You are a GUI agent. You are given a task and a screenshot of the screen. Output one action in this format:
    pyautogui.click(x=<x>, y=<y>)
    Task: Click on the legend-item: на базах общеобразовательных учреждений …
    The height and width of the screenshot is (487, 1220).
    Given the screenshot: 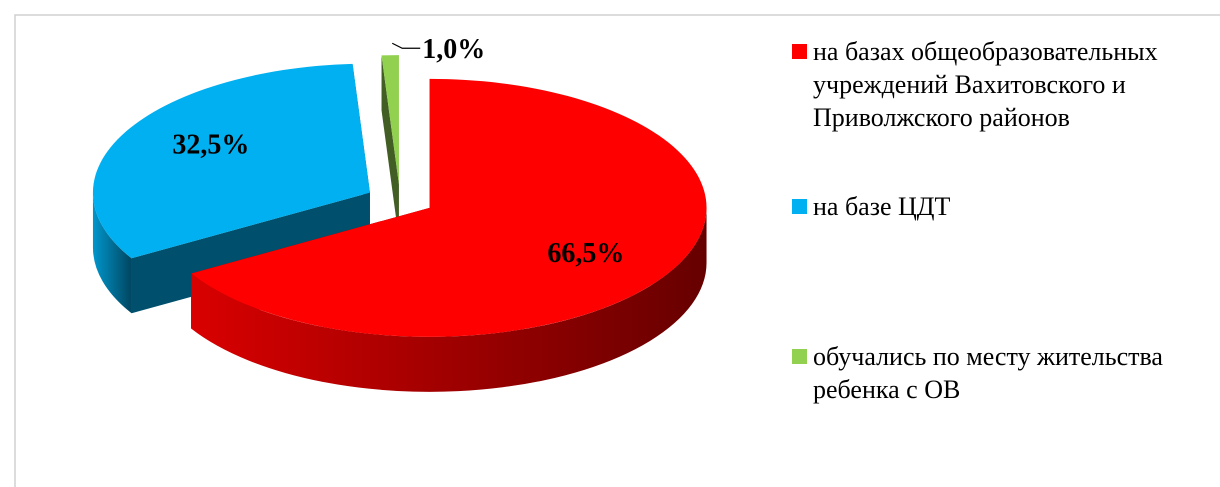 What is the action you would take?
    pyautogui.click(x=987, y=84)
    